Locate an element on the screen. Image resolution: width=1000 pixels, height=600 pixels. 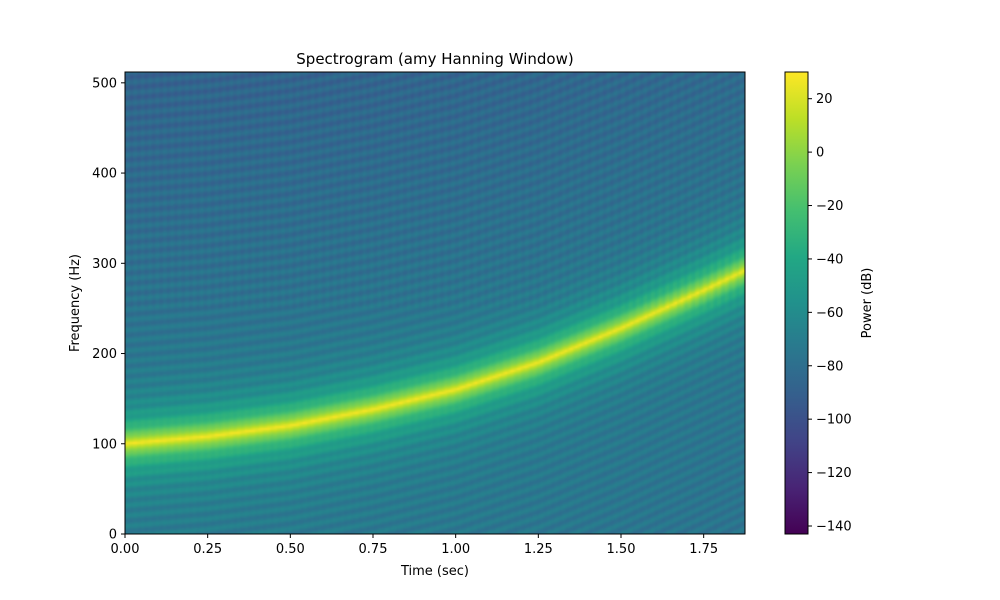
colorbar-tick-label: −80 is located at coordinates (829, 366).